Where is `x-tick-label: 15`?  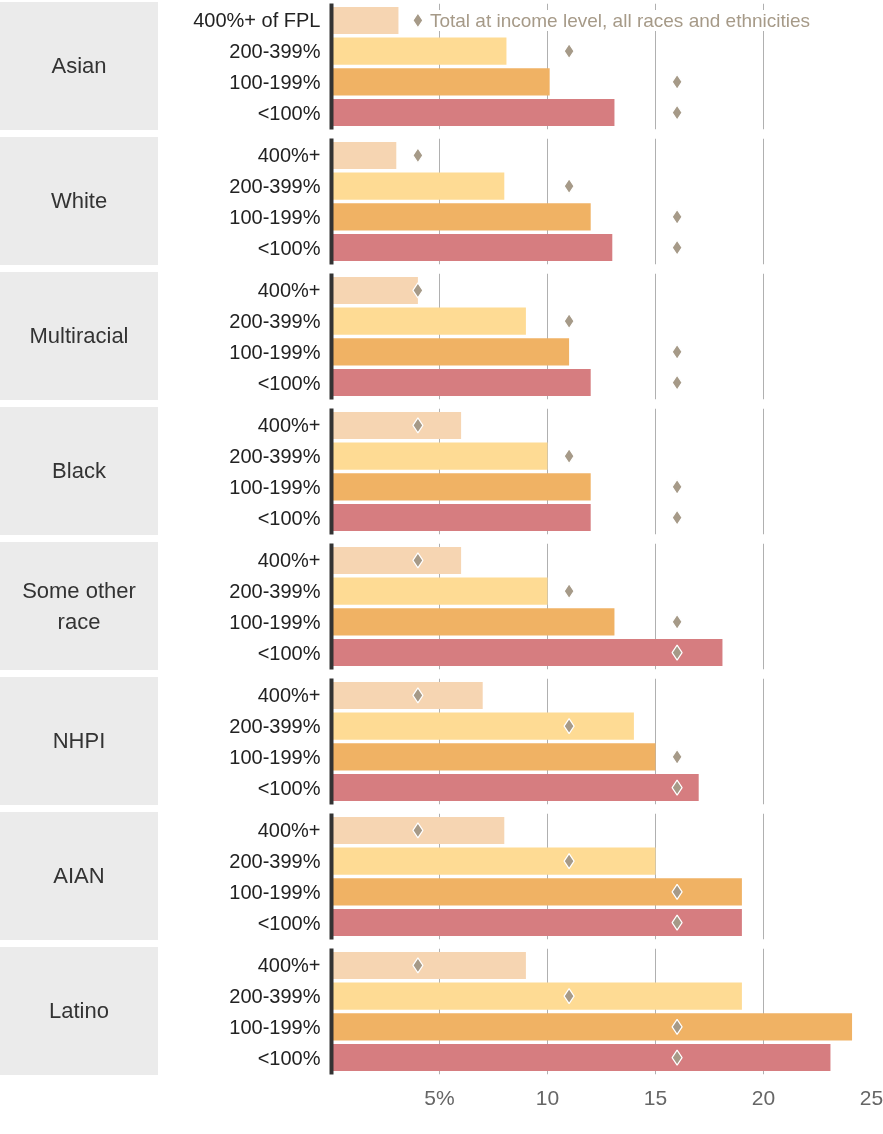 x-tick-label: 15 is located at coordinates (655, 1097).